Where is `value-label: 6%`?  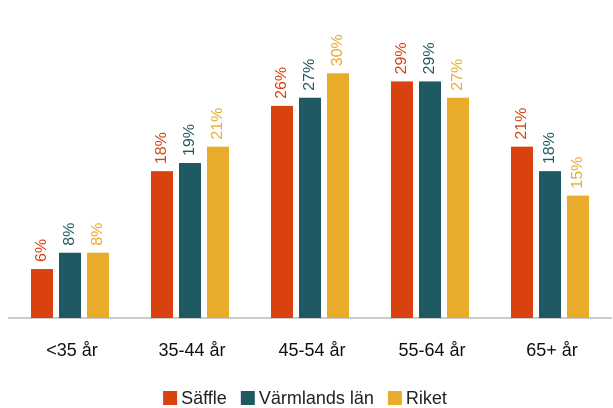 value-label: 6% is located at coordinates (41, 250).